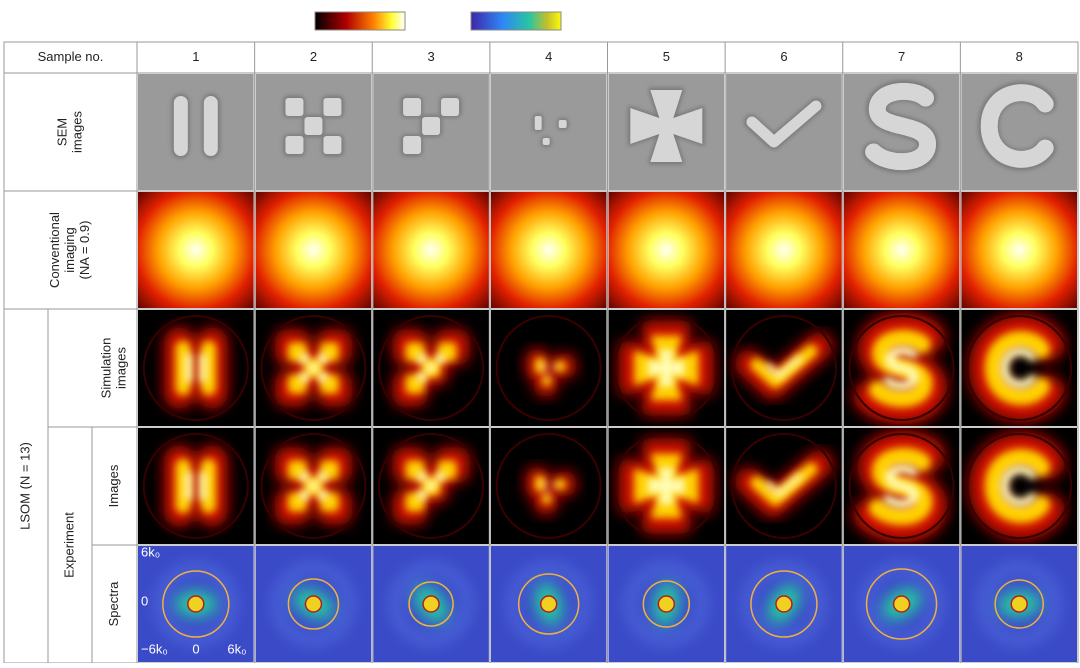 This screenshot has width=1080, height=668. Describe the element at coordinates (54, 250) in the screenshot. I see `row-label: Conventional` at that location.